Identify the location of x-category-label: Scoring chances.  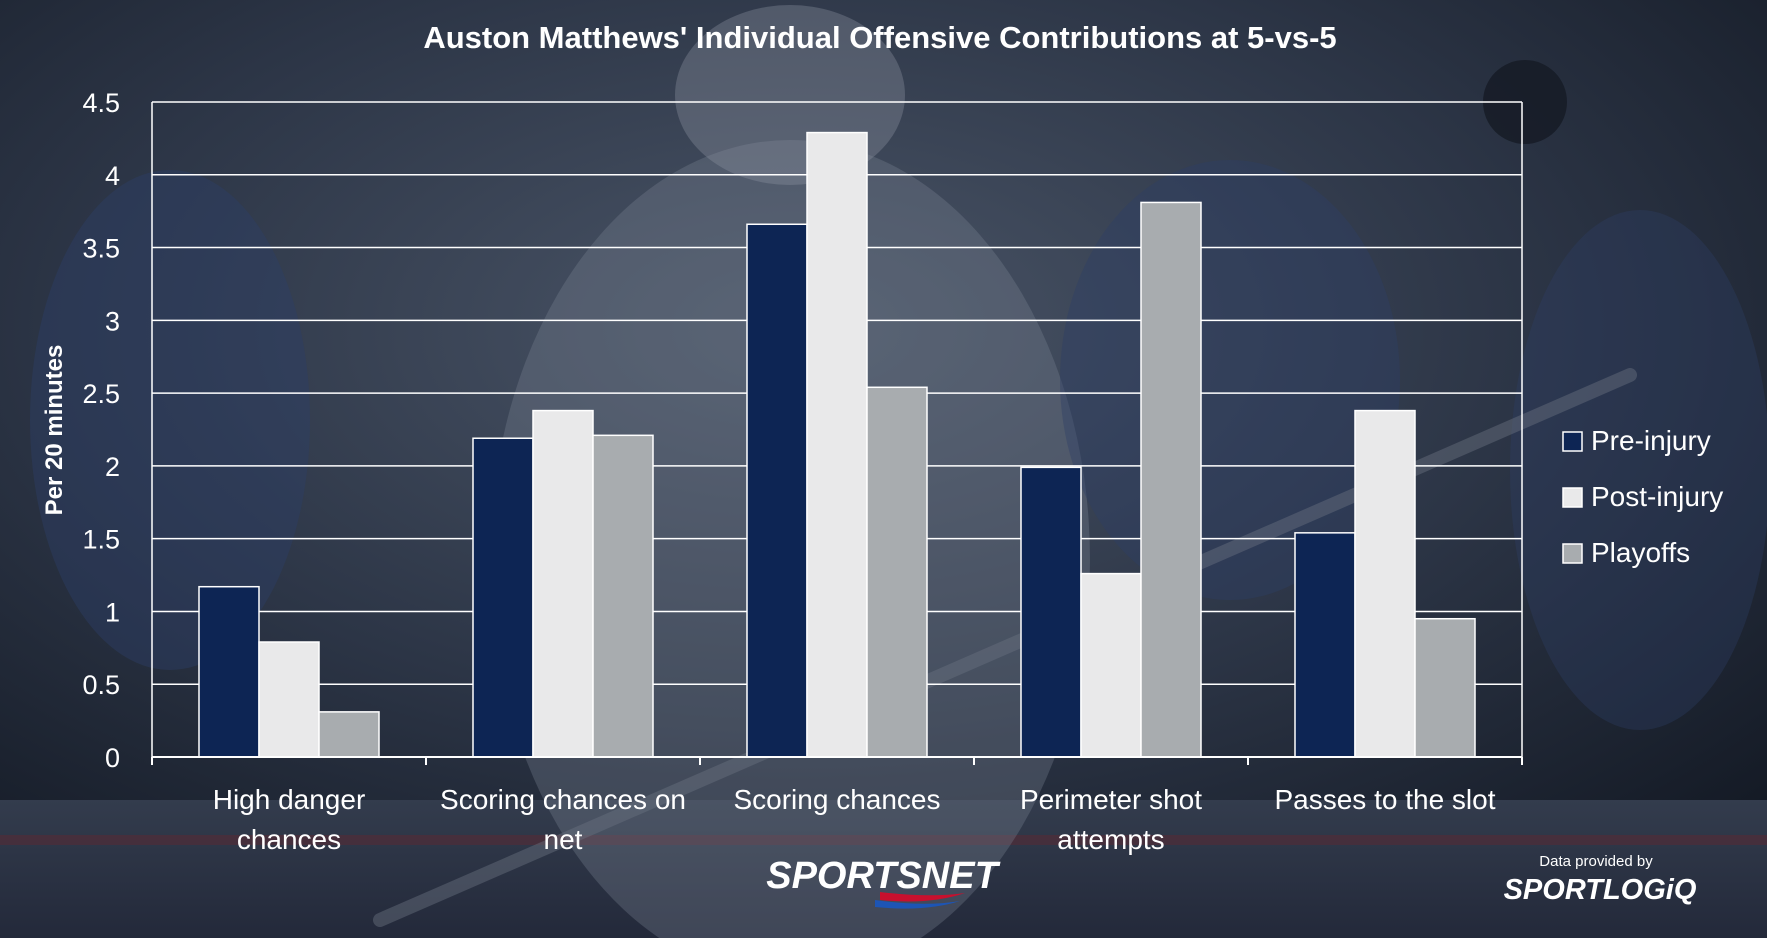
(836, 799).